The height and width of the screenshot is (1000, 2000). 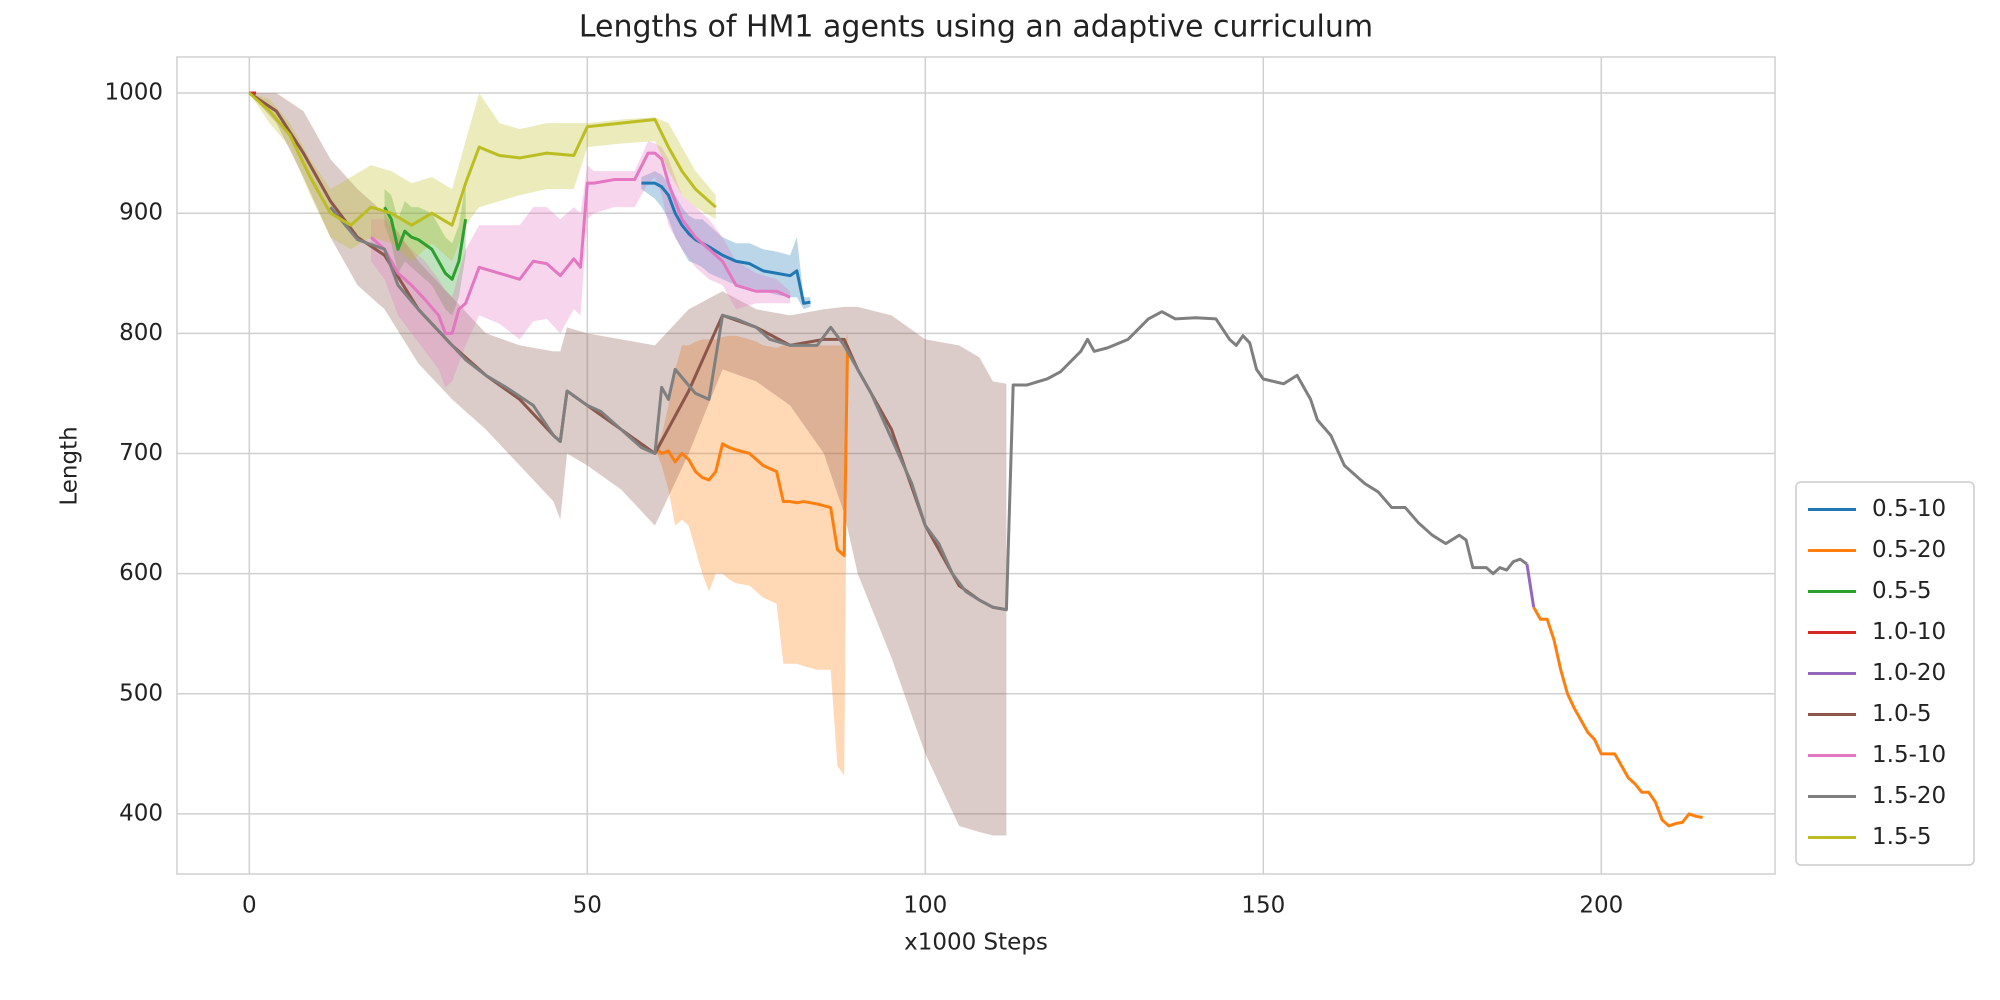 I want to click on legend-label: 1.0-20, so click(x=1909, y=673).